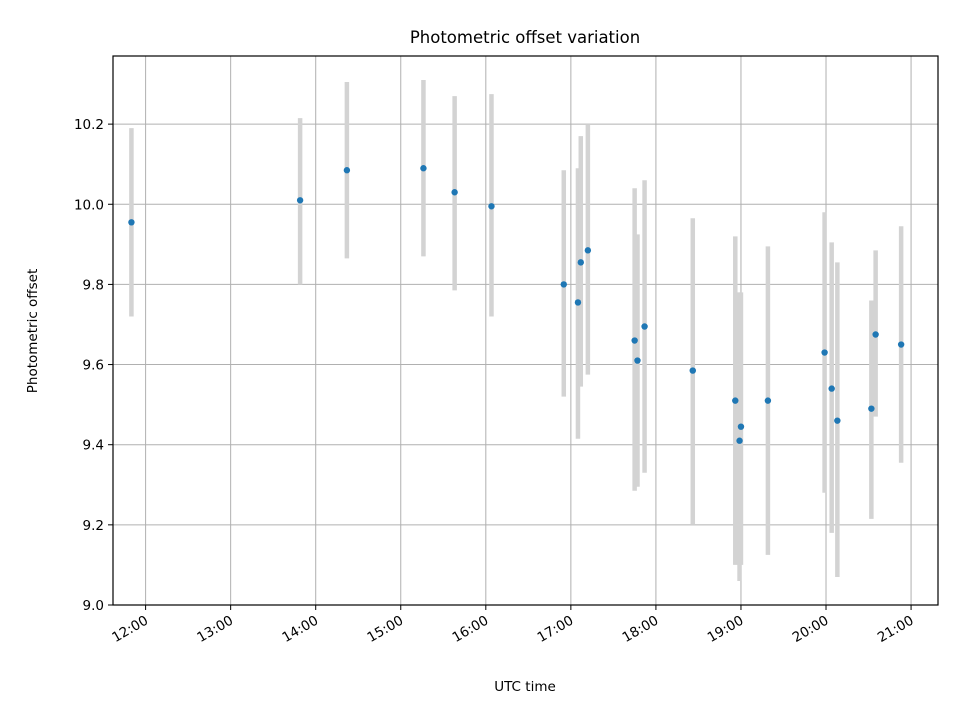  I want to click on x-tick-label: 13:00, so click(215, 629).